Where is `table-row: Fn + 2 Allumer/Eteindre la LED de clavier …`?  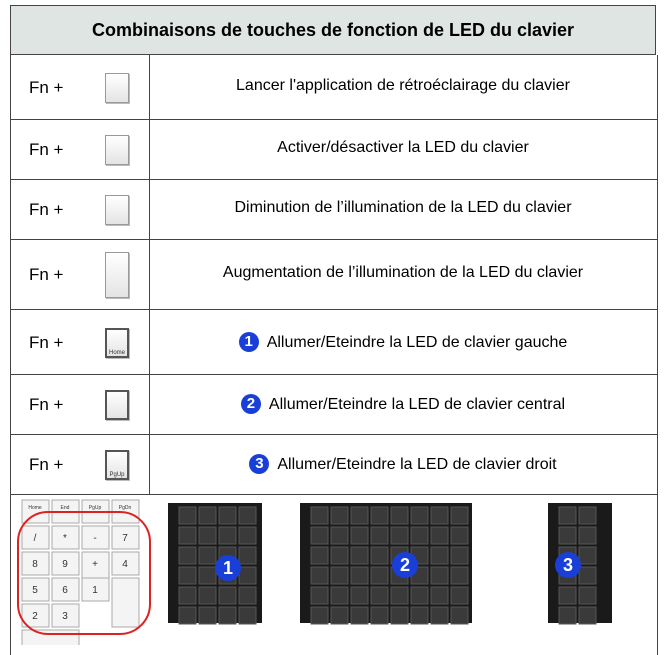
table-row: Fn + 2 Allumer/Eteindre la LED de clavier … is located at coordinates (334, 405).